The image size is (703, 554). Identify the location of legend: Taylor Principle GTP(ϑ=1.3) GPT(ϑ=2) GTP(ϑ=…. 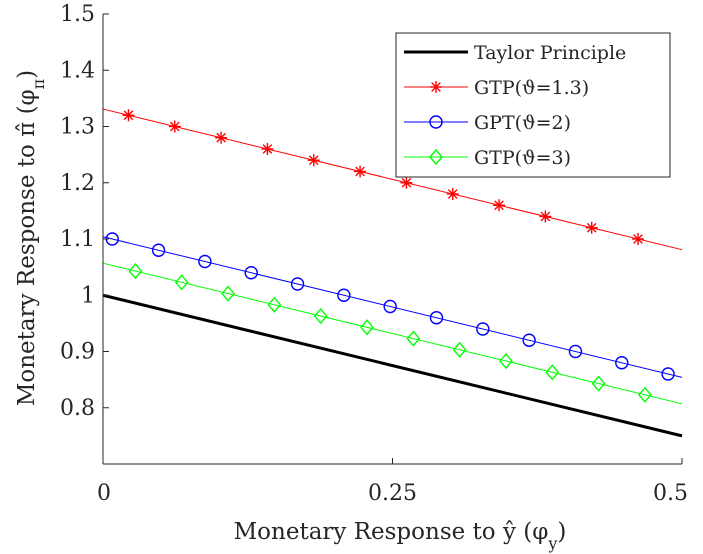
(533, 105).